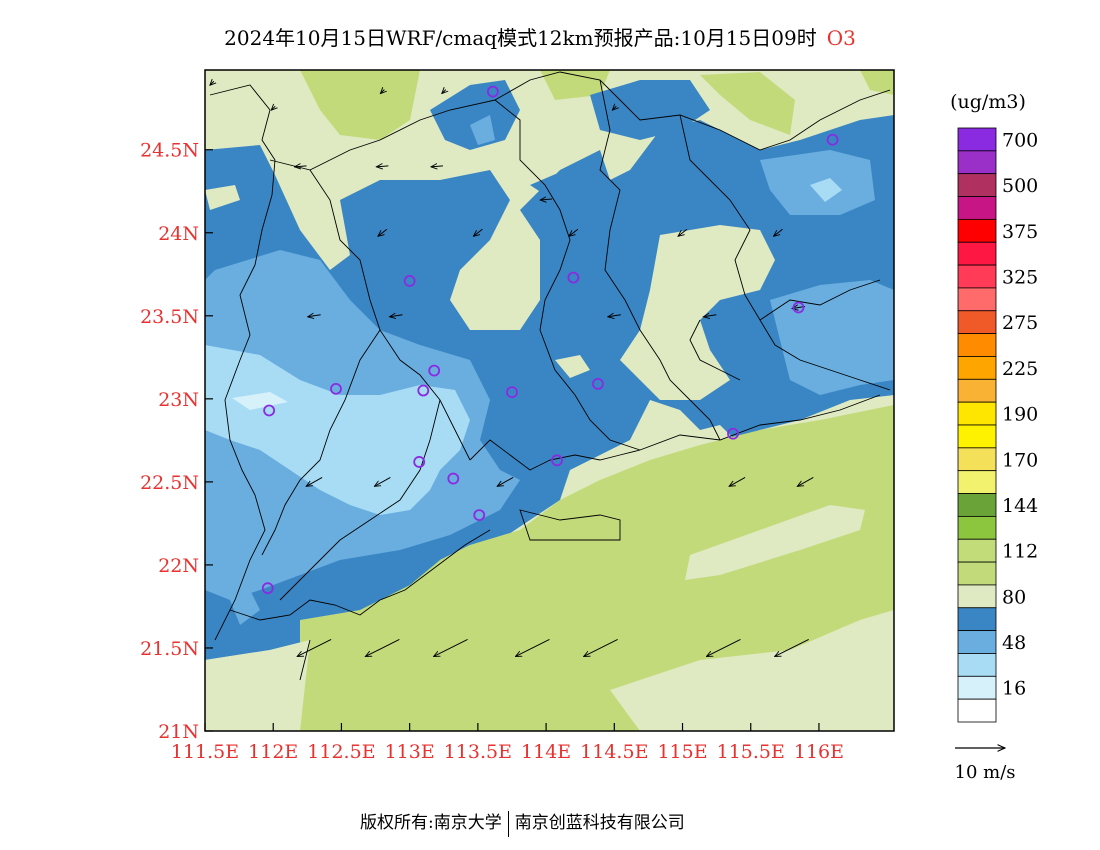 The image size is (1100, 850). Describe the element at coordinates (751, 752) in the screenshot. I see `x-tick-label: 115.5E` at that location.